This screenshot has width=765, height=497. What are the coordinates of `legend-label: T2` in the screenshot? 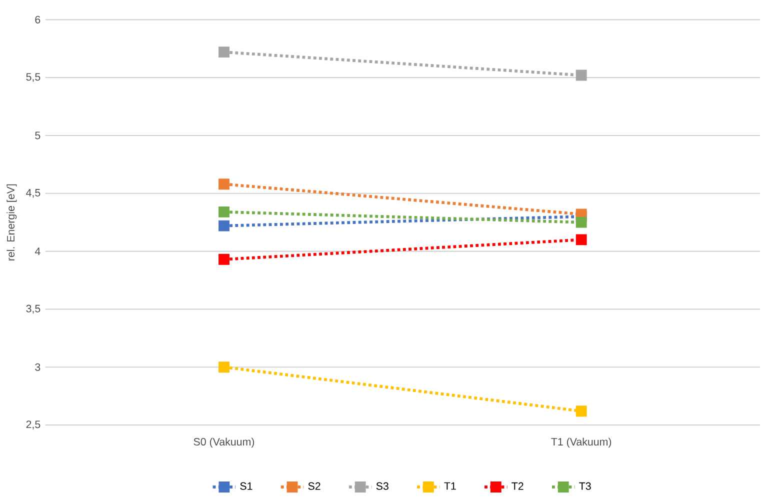 It's located at (518, 486).